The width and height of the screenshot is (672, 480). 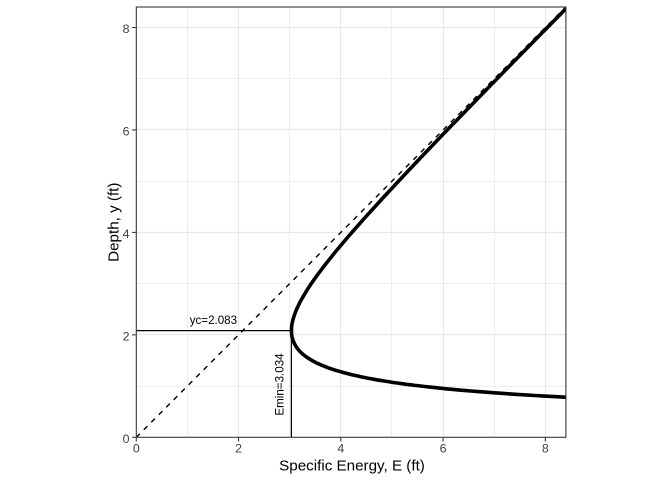 I want to click on svg-text: Emin=3.034, so click(x=280, y=384).